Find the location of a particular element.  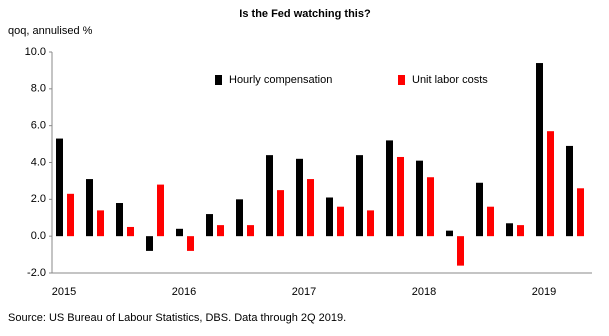

legend-label: Hourly compensation is located at coordinates (280, 80).